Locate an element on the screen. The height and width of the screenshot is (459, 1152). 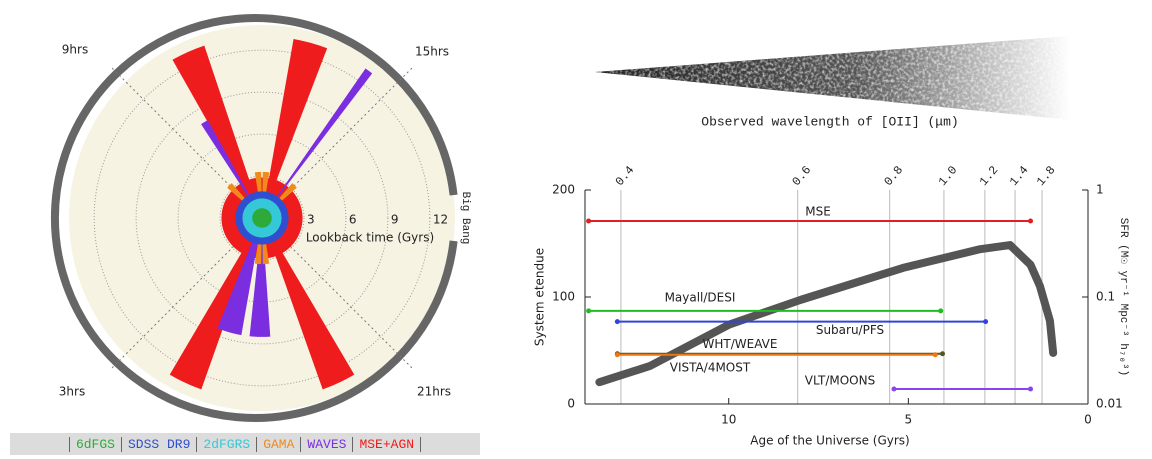
x2-tick-label: 1.4 is located at coordinates (1019, 176).